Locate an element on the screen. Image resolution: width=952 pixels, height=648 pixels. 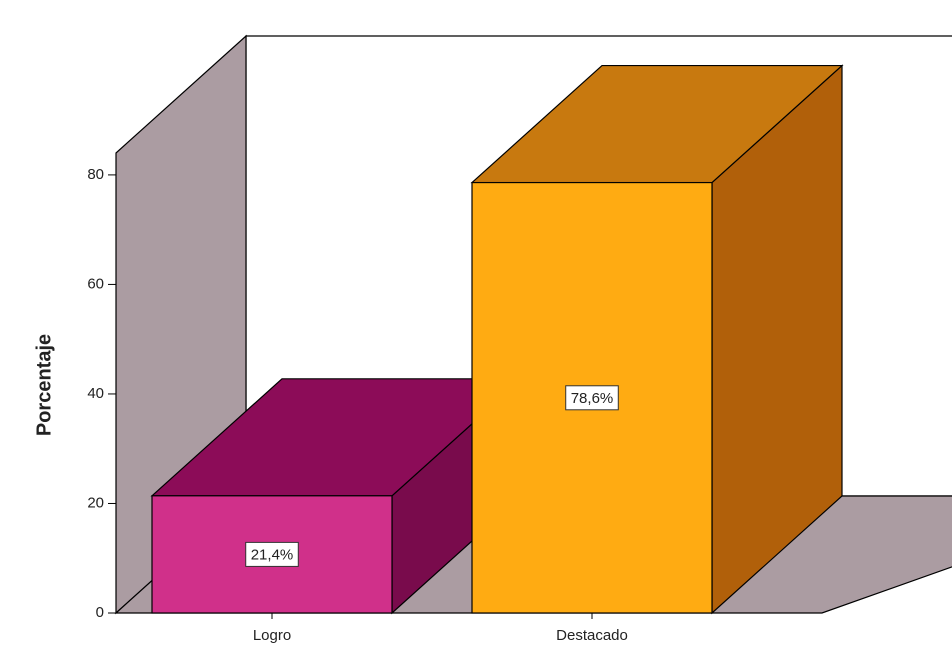
value-label: 21,4% is located at coordinates (272, 554).